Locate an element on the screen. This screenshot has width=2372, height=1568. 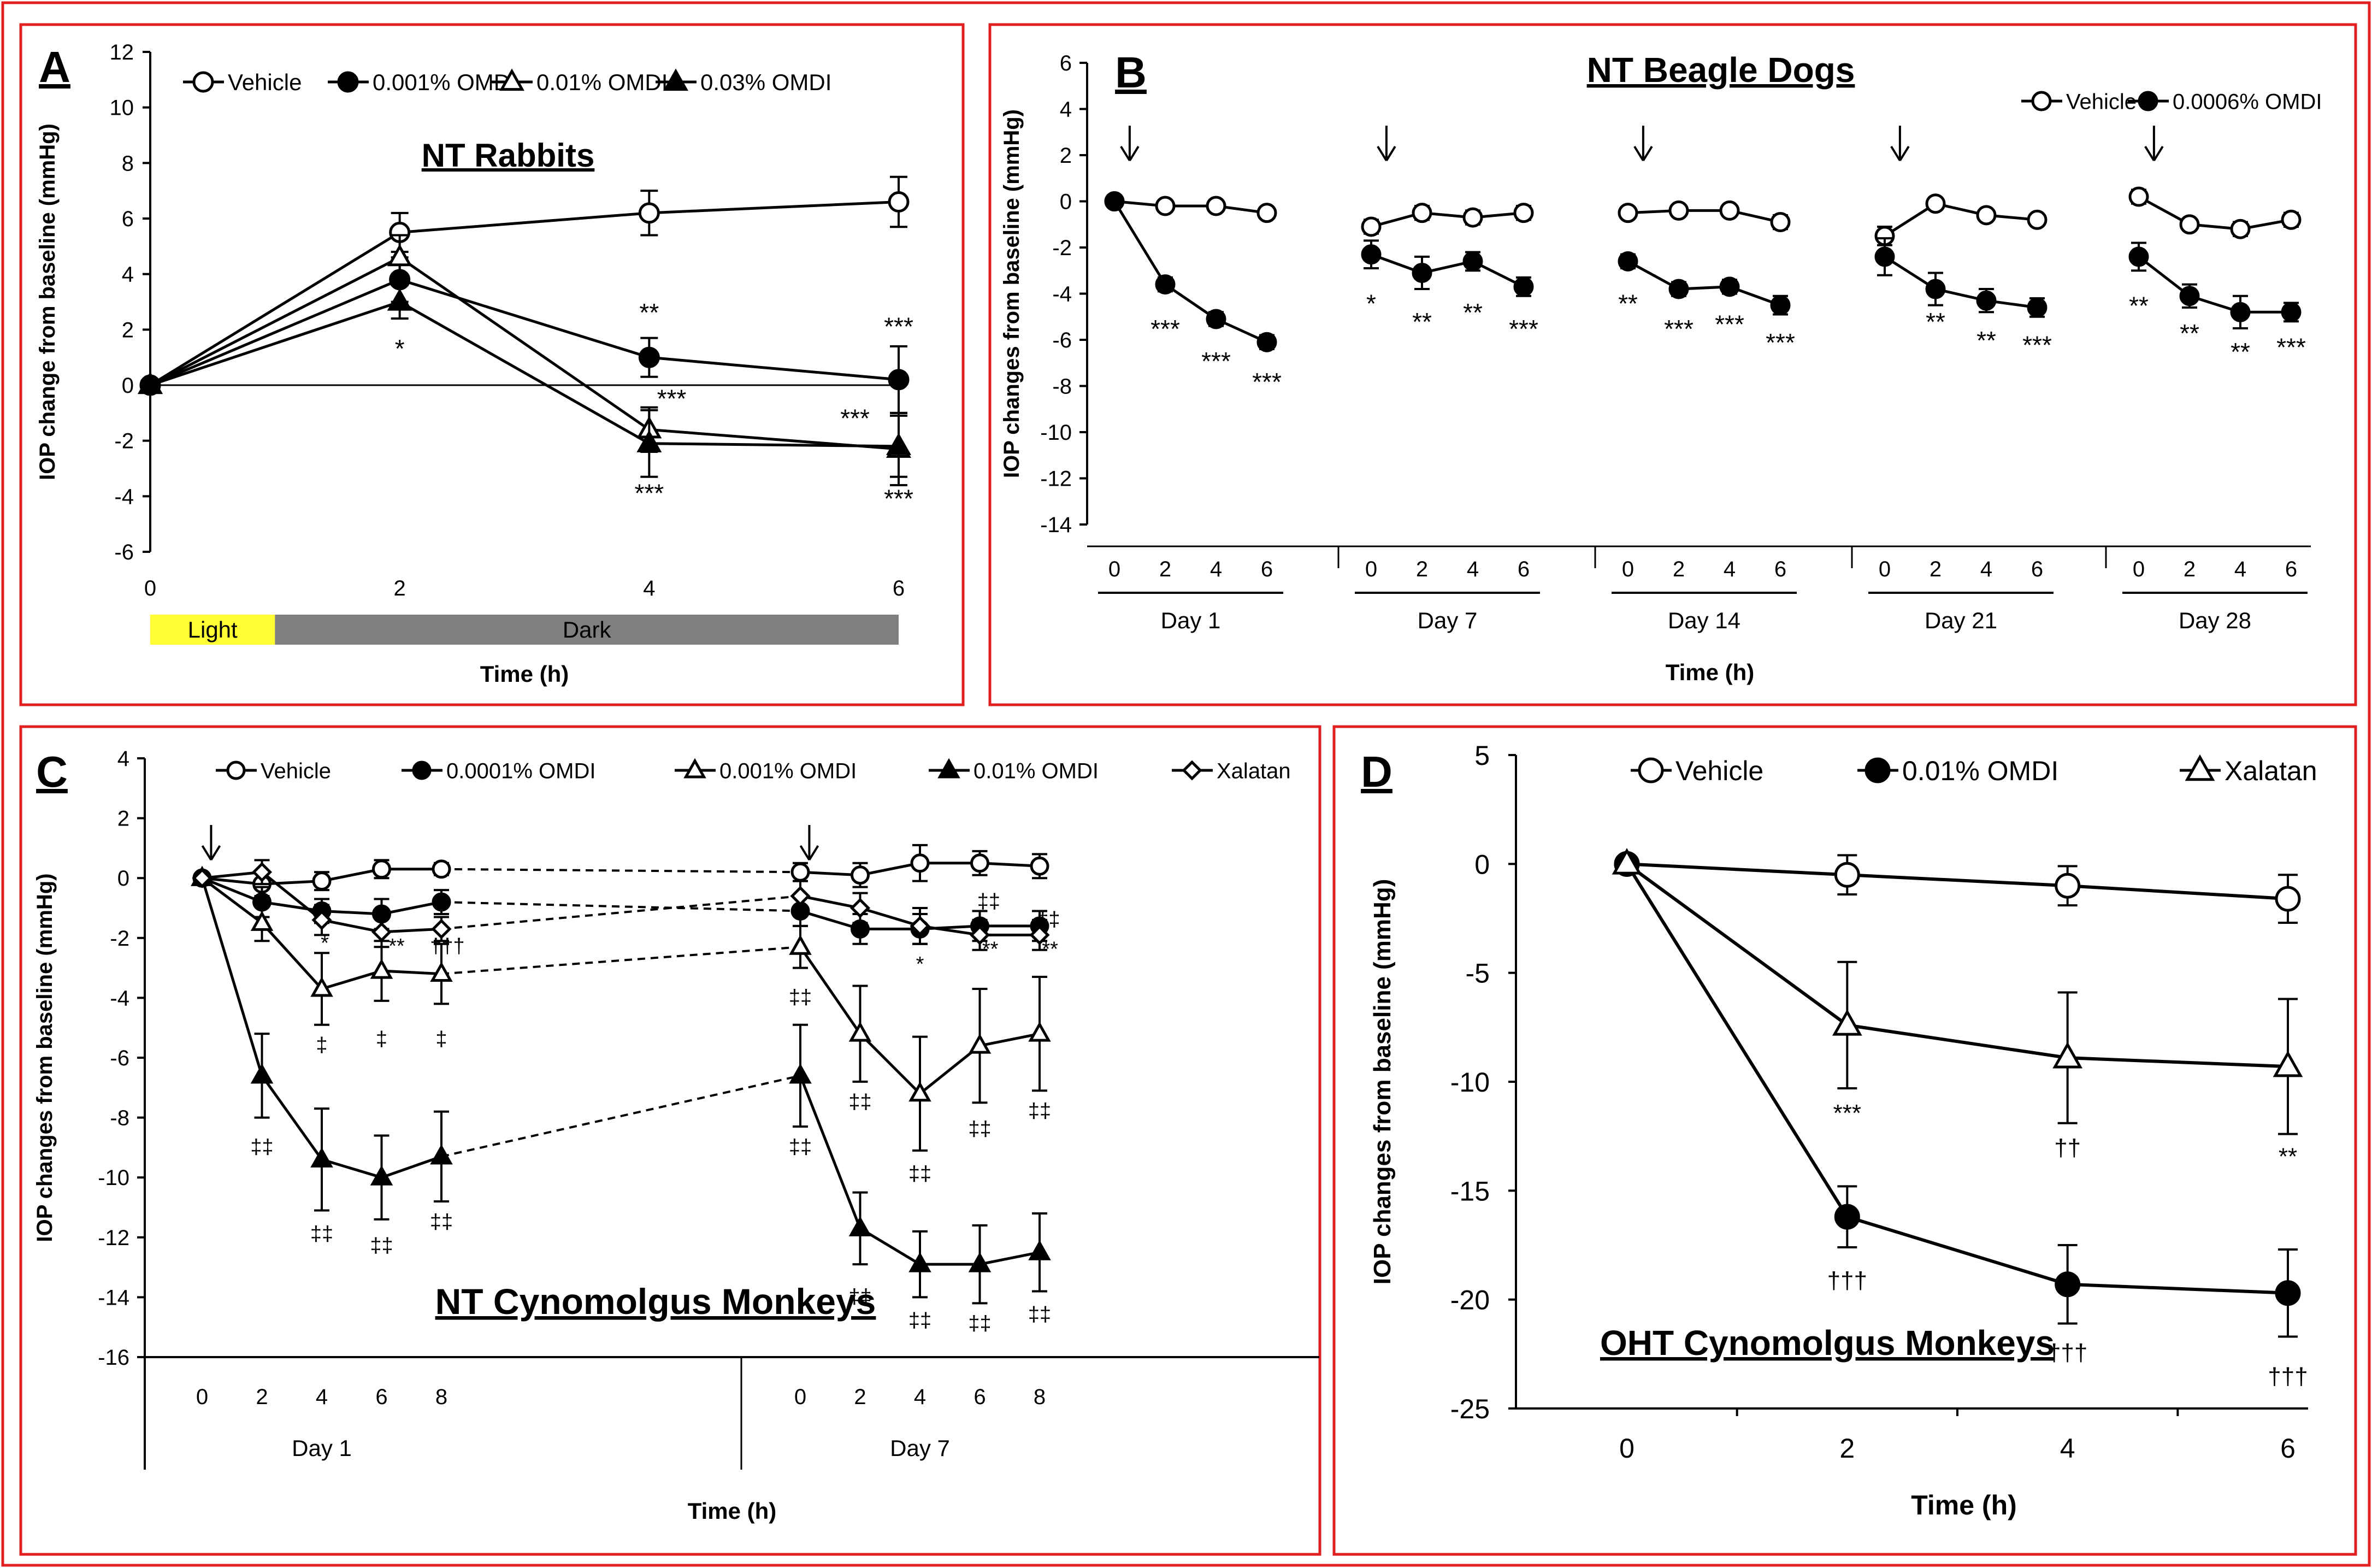
chart-title: NT Rabbits is located at coordinates (508, 156).